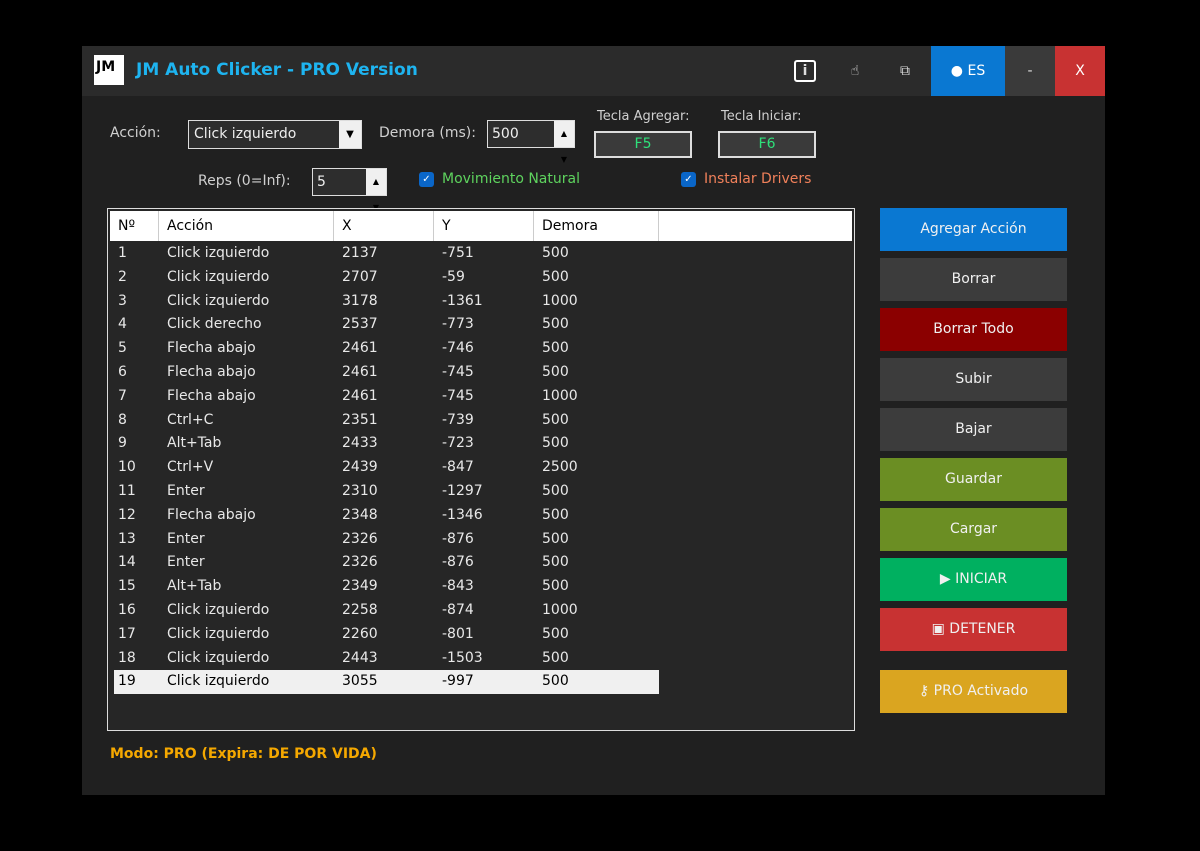  What do you see at coordinates (360, 324) in the screenshot?
I see `table-cell: 2537` at bounding box center [360, 324].